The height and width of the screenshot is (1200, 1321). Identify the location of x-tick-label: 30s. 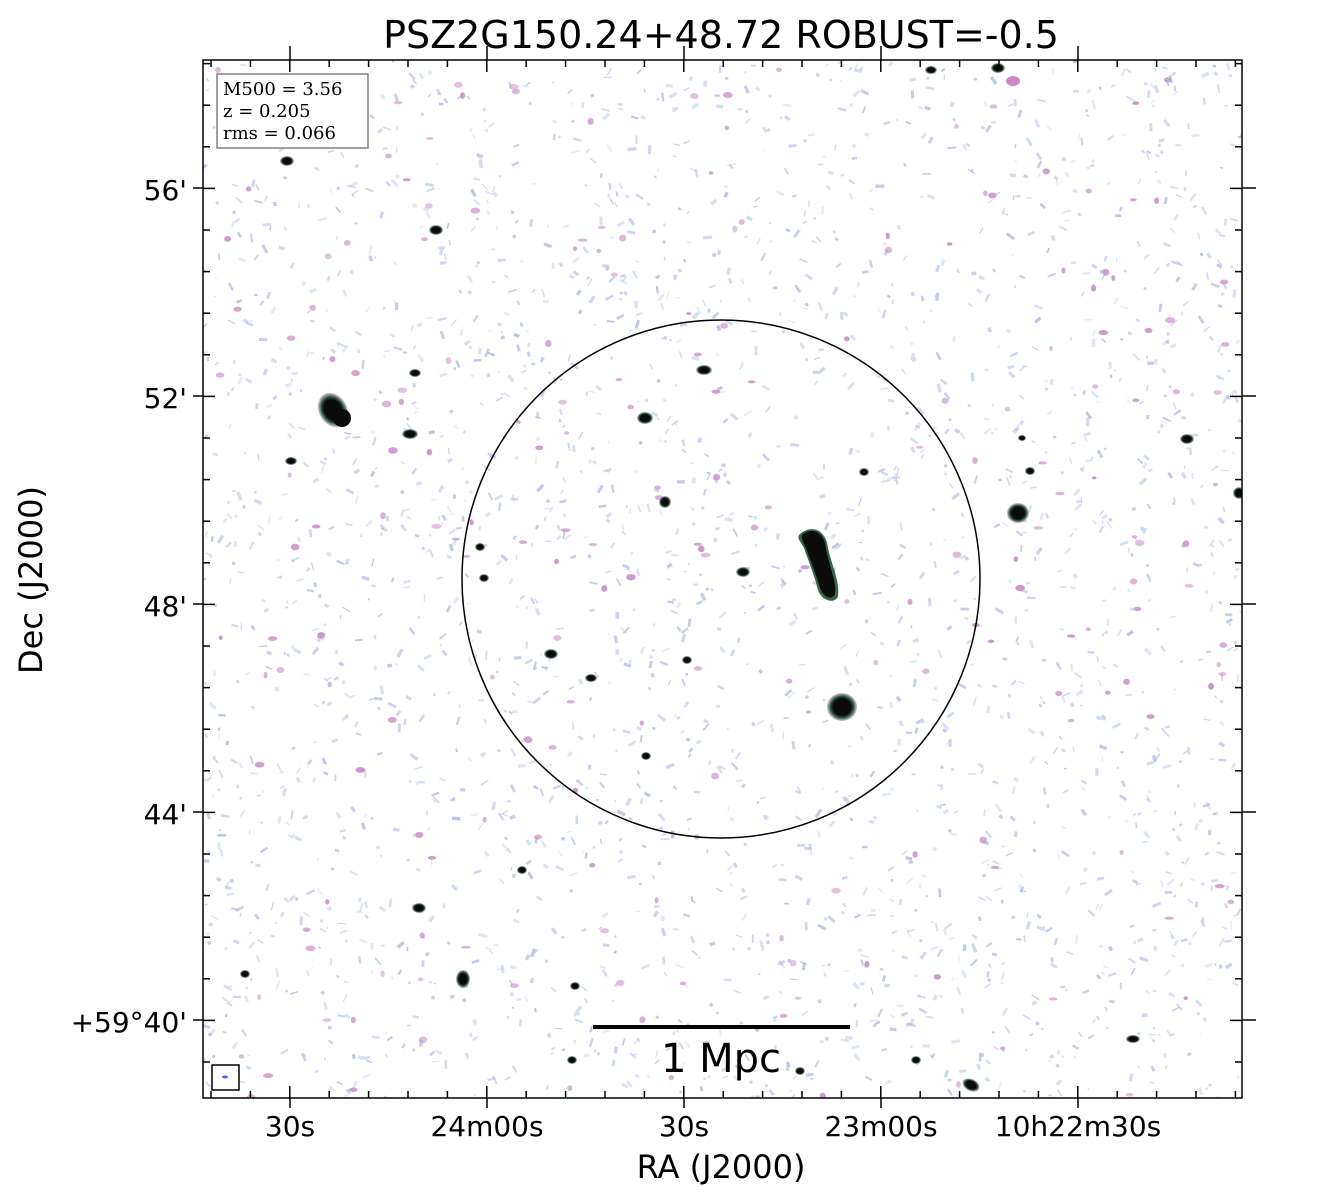
(684, 1126).